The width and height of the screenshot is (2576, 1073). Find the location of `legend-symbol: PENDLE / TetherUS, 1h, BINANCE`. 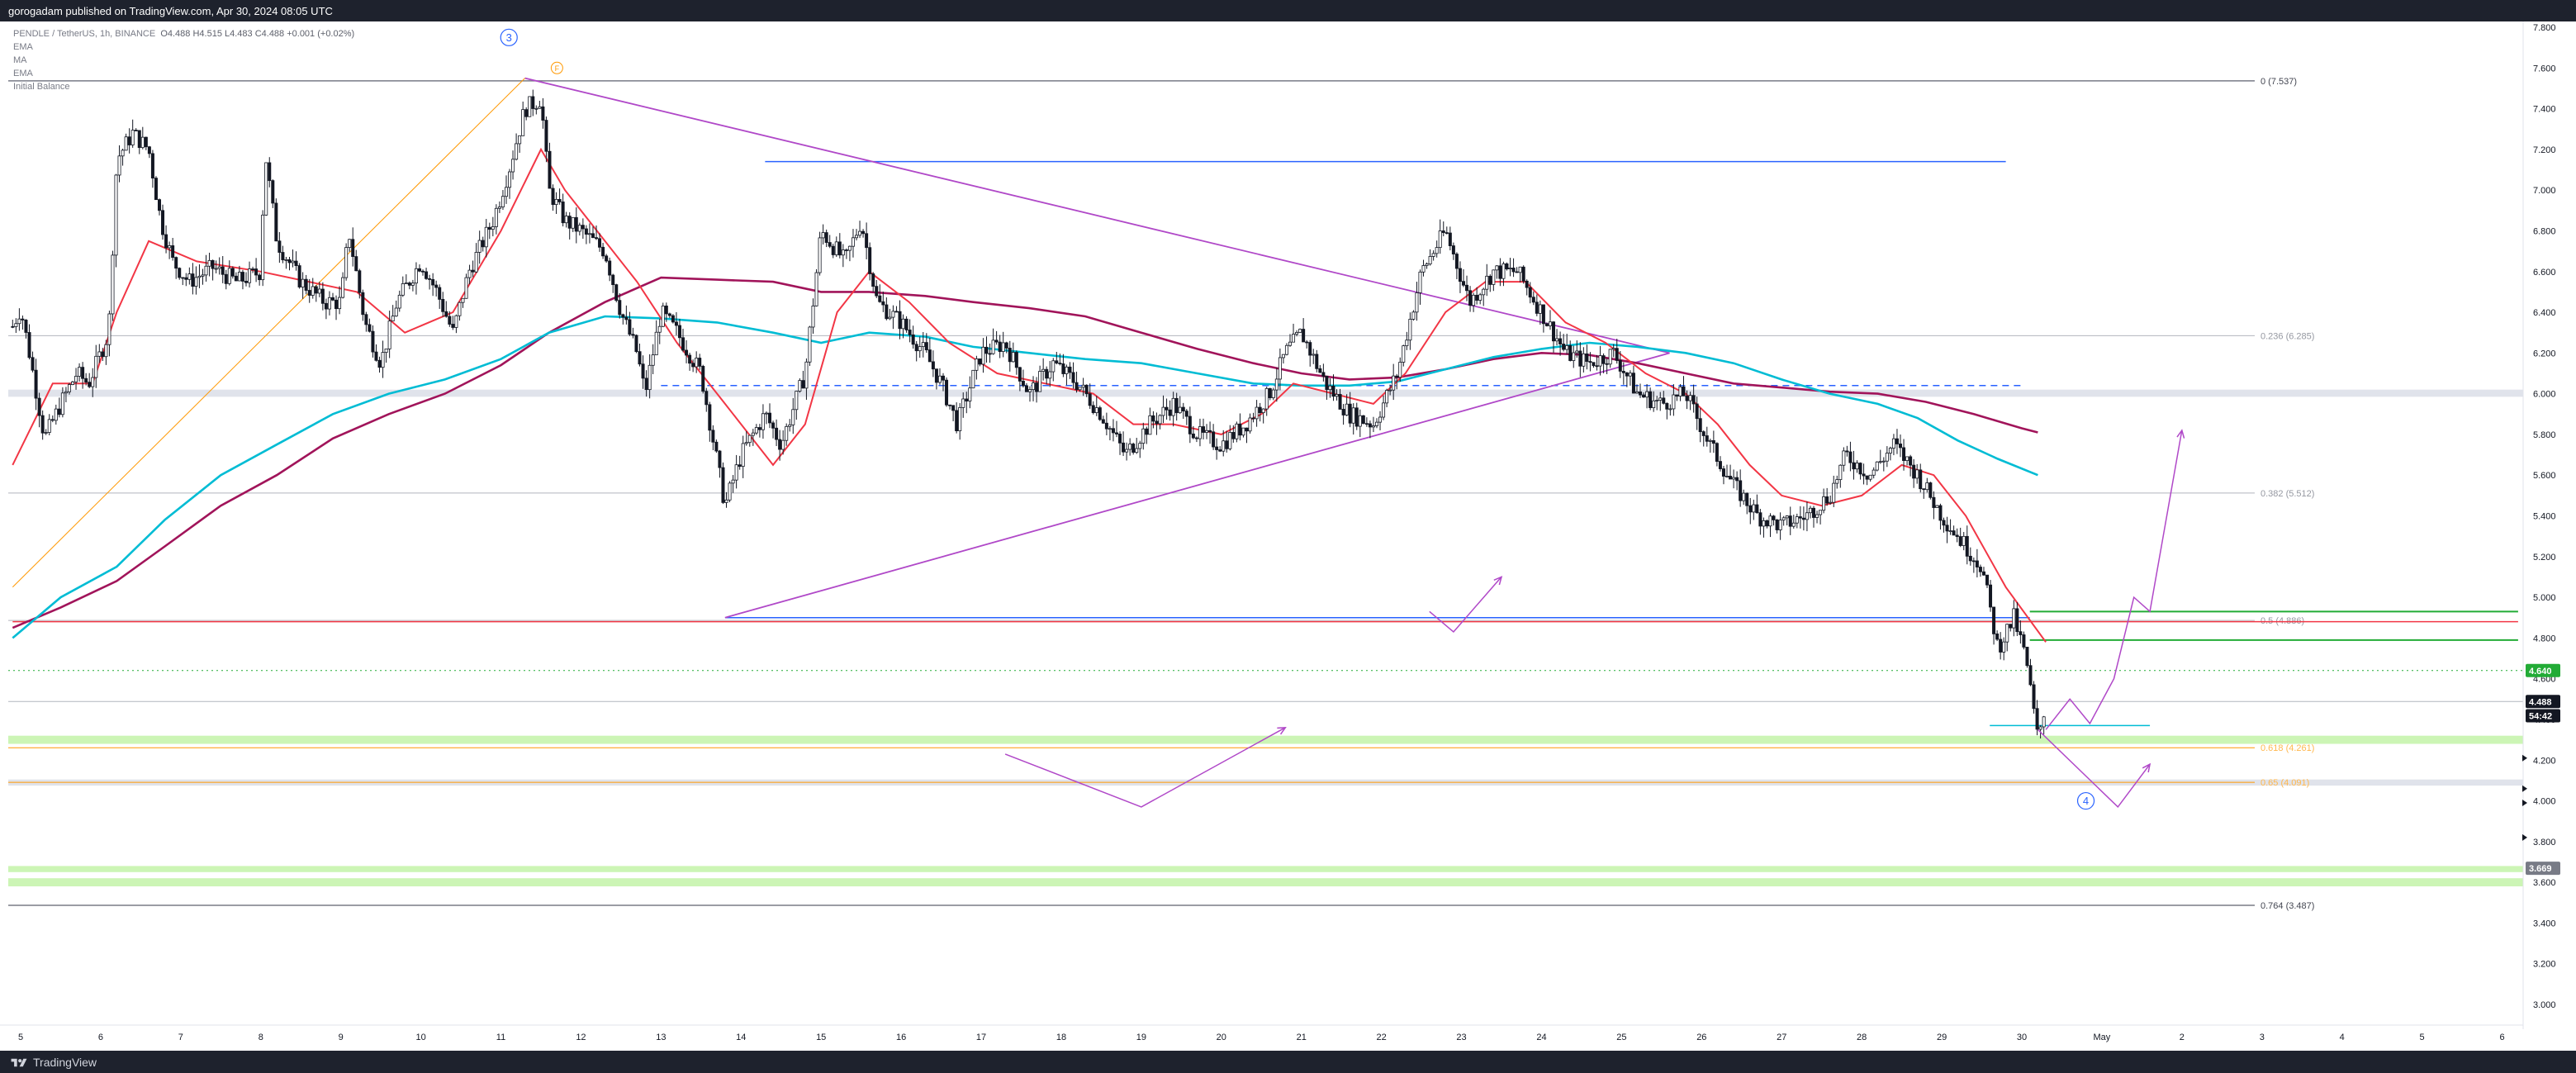

legend-symbol: PENDLE / TetherUS, 1h, BINANCE is located at coordinates (84, 34).